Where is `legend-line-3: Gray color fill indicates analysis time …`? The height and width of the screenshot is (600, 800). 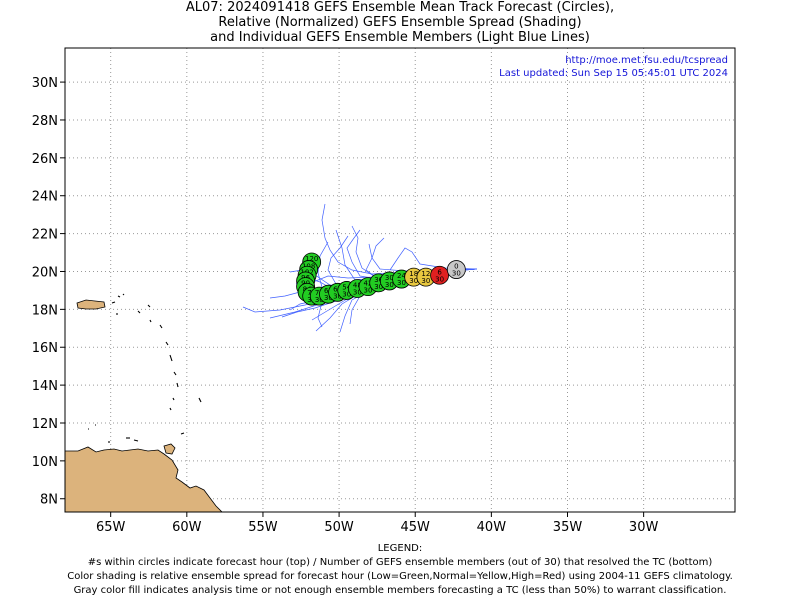 legend-line-3: Gray color fill indicates analysis time … is located at coordinates (400, 590).